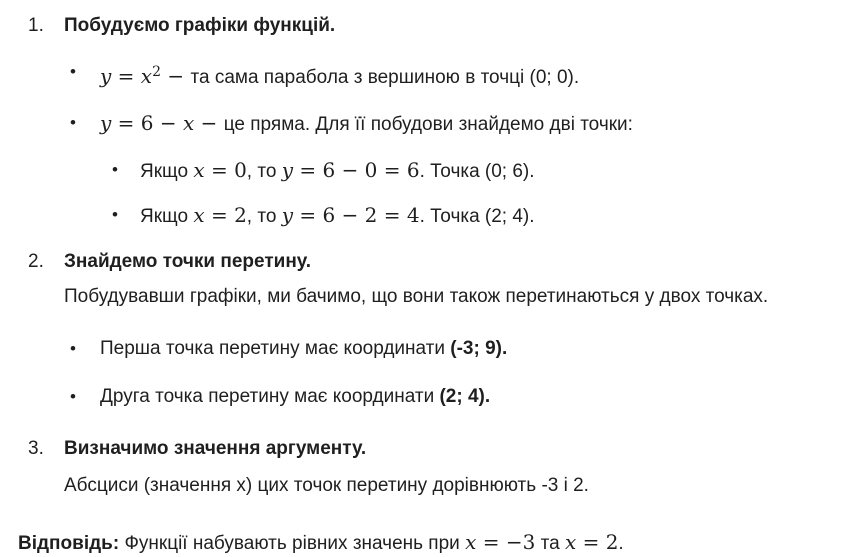 Image resolution: width=857 pixels, height=557 pixels. What do you see at coordinates (156, 72) in the screenshot?
I see `text-segment: 2` at bounding box center [156, 72].